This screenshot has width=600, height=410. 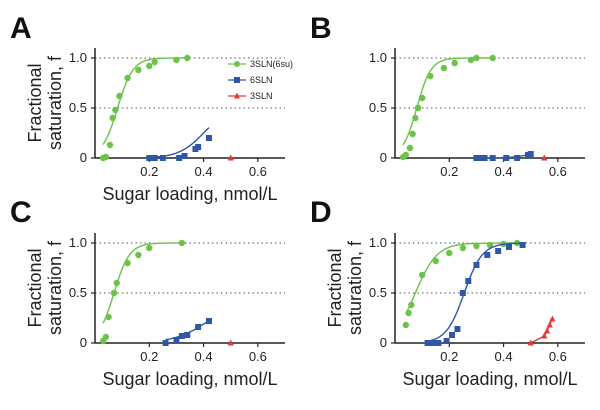 I want to click on panel-letter: B, so click(x=321, y=28).